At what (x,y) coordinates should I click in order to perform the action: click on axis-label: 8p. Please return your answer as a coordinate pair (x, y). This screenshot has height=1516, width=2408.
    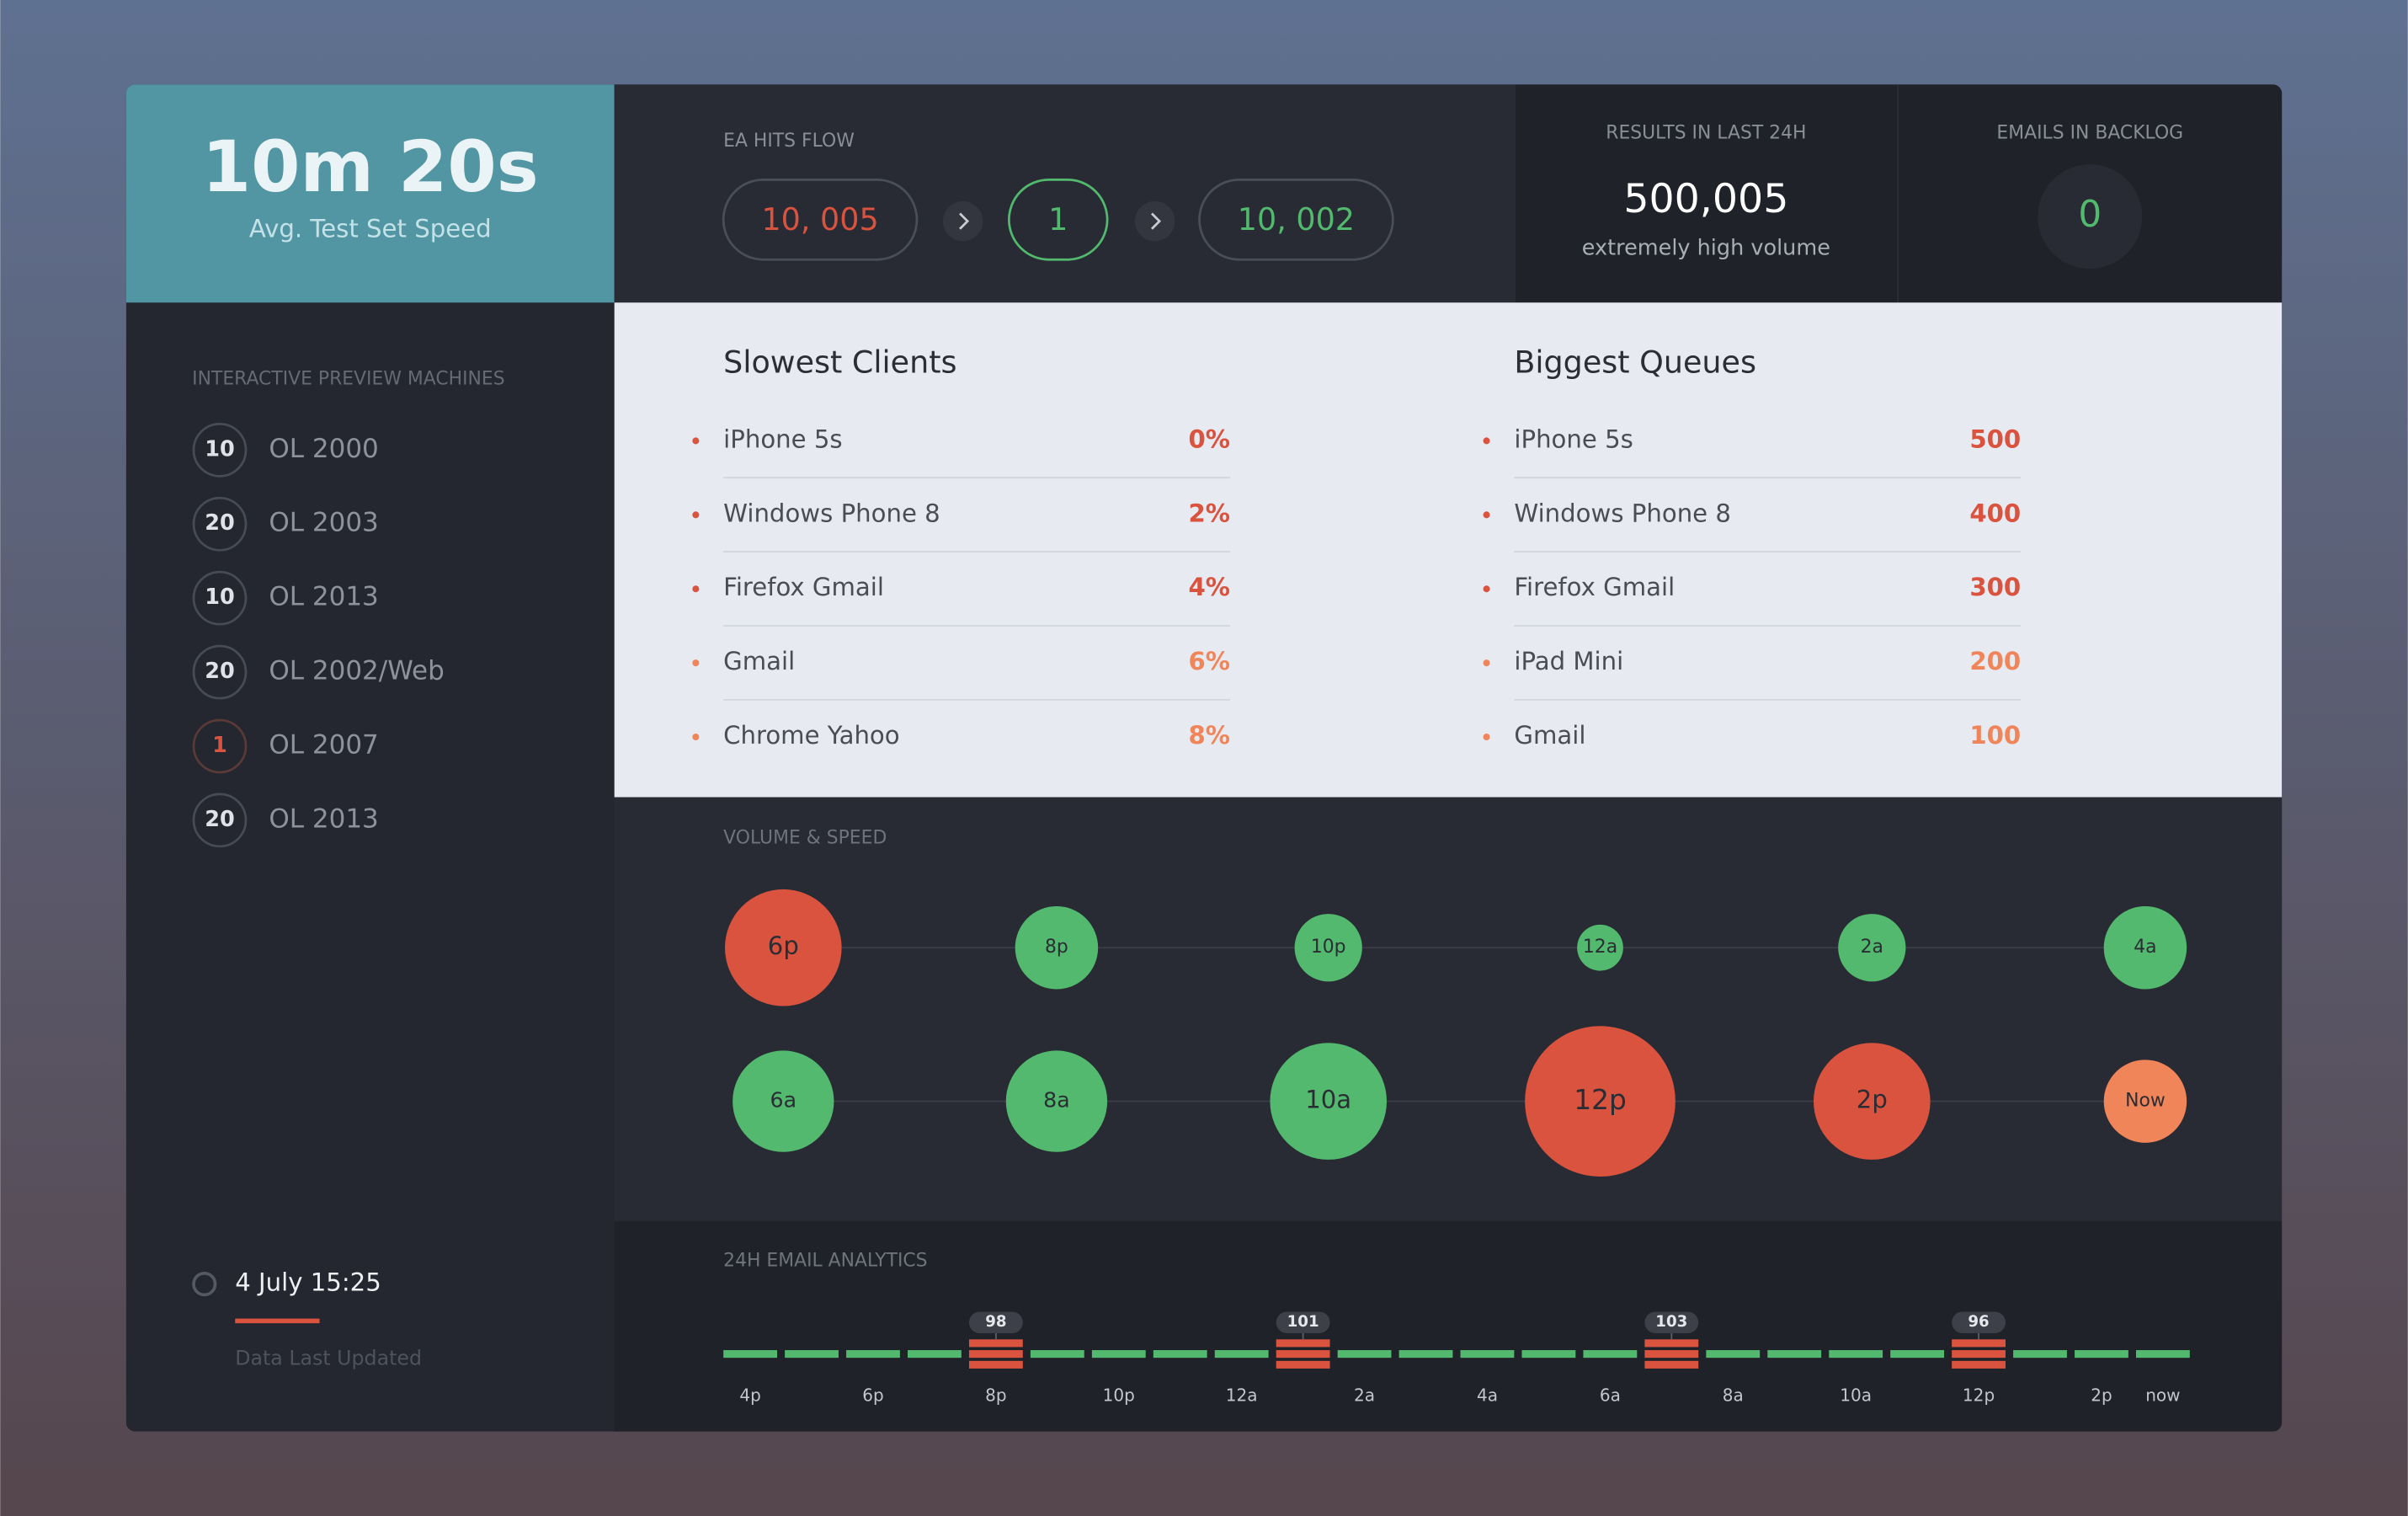
    Looking at the image, I should click on (995, 1395).